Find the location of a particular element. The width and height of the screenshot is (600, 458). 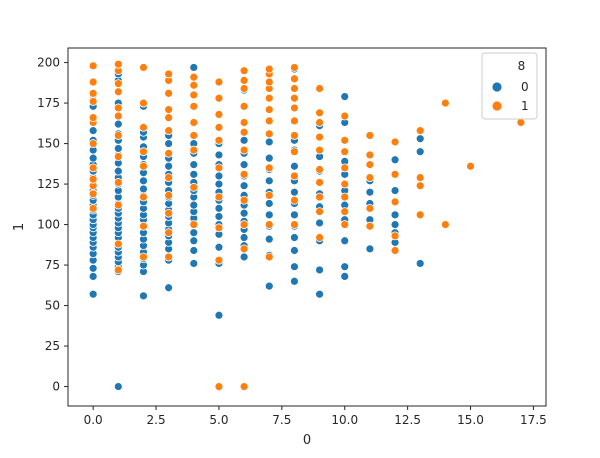

x-tick-label: 12.5 is located at coordinates (407, 420).